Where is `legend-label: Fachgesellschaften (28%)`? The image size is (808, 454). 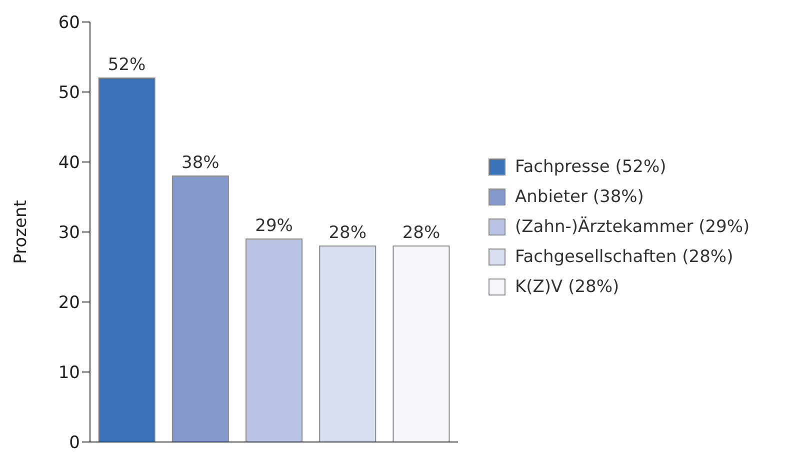 legend-label: Fachgesellschaften (28%) is located at coordinates (624, 257).